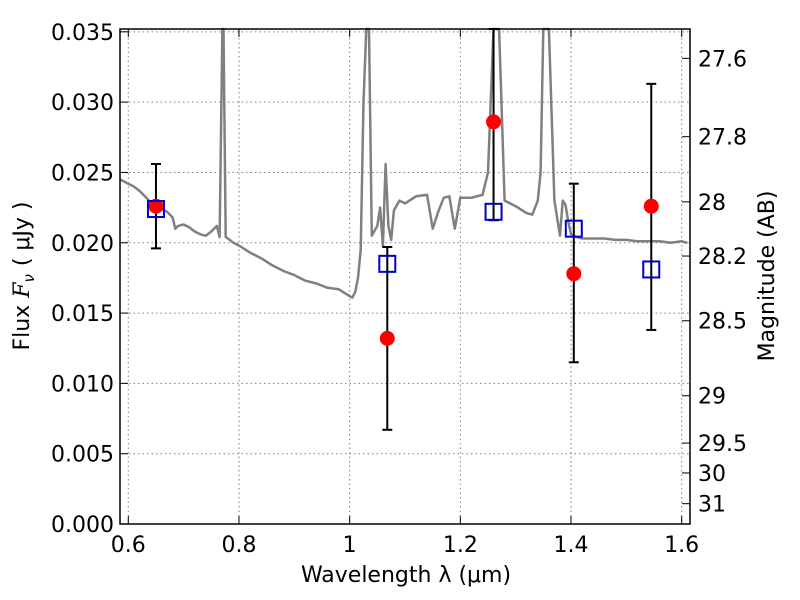 The width and height of the screenshot is (800, 600). I want to click on y-tick-label: 0.015, so click(82, 314).